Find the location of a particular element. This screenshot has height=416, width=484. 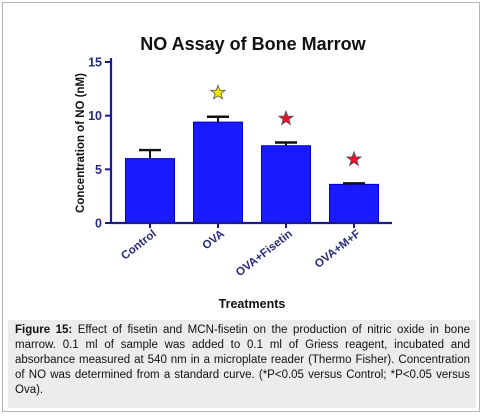

x-tick-label-2: OVA+Fisetin is located at coordinates (264, 253).